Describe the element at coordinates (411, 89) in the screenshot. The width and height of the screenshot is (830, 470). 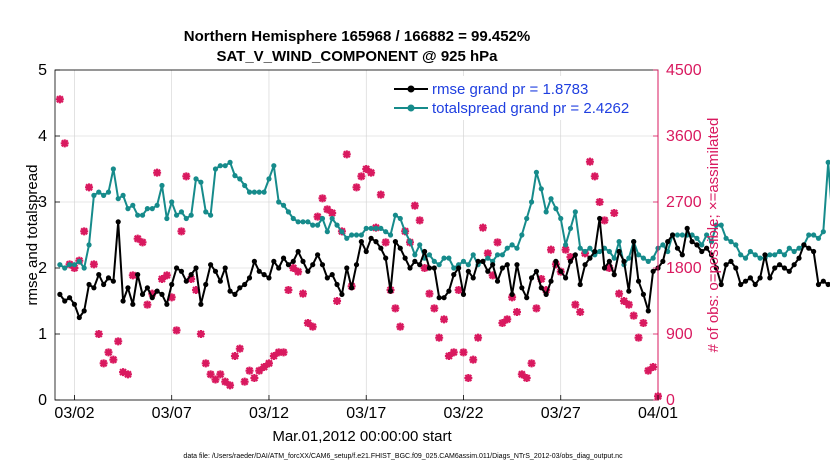
I see `legend-rmse-marker` at that location.